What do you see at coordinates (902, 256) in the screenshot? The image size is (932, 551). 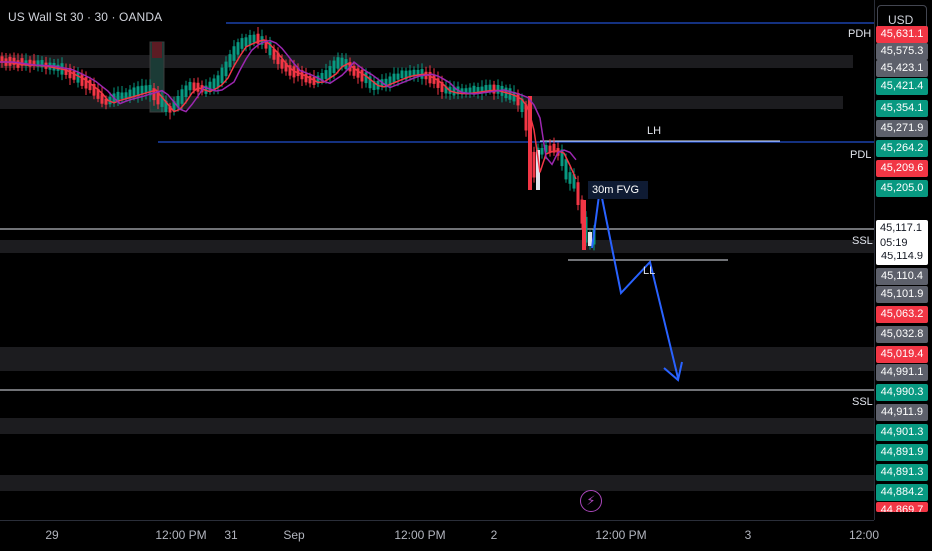 I see `price-tag: 45,114.9` at bounding box center [902, 256].